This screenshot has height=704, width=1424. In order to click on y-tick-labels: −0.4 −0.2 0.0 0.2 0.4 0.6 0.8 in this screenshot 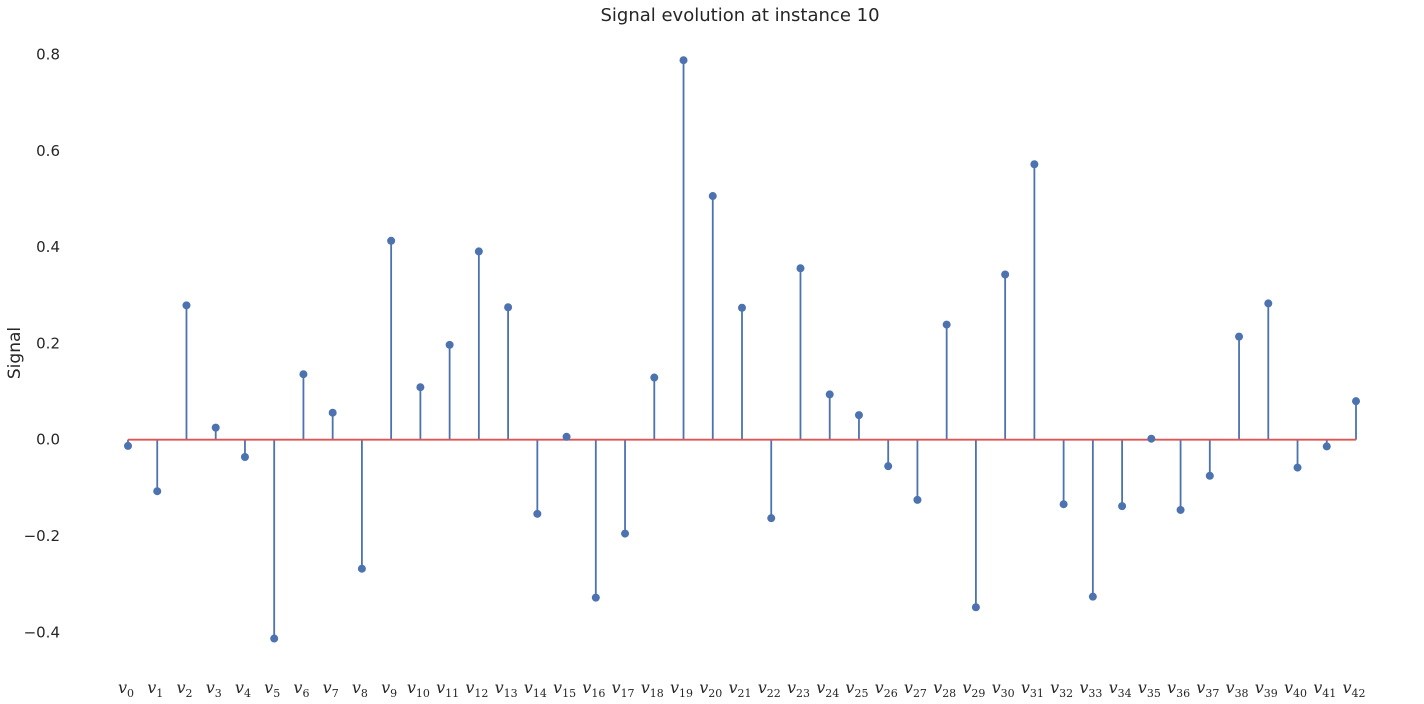, I will do `click(42, 343)`.